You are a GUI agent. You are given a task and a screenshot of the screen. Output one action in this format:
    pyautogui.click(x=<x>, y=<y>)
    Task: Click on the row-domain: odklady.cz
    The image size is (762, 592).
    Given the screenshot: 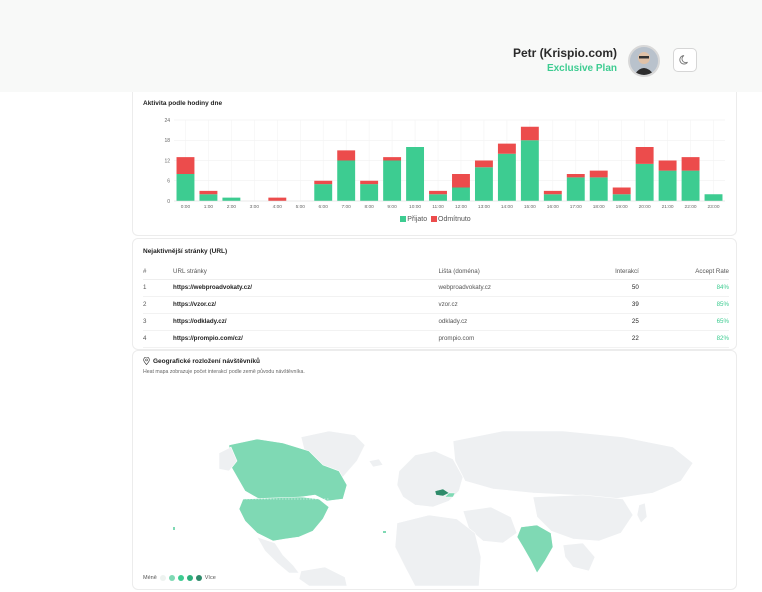 What is the action you would take?
    pyautogui.click(x=513, y=322)
    